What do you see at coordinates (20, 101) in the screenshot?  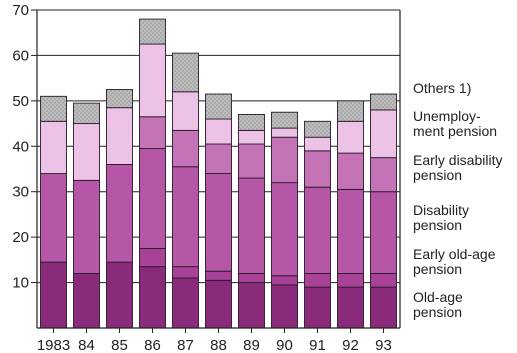 I see `y-tick-label: 50` at bounding box center [20, 101].